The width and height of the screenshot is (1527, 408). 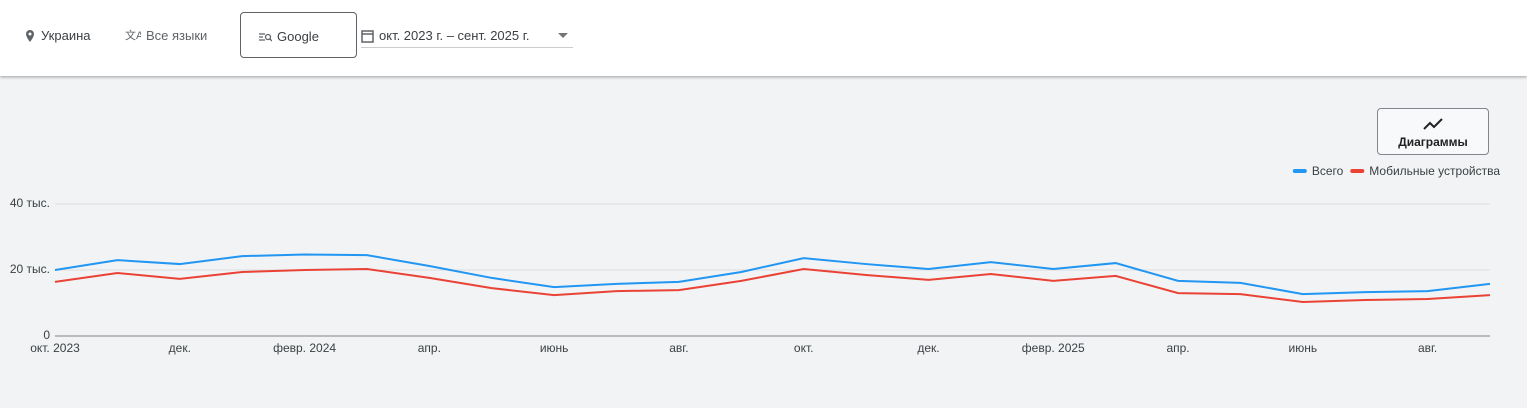 I want to click on chart-button: Диаграммы, so click(x=1433, y=131).